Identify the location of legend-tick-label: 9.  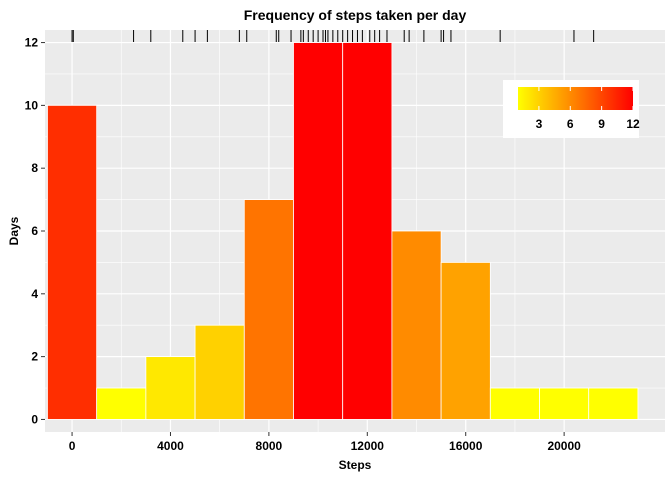
(601, 124).